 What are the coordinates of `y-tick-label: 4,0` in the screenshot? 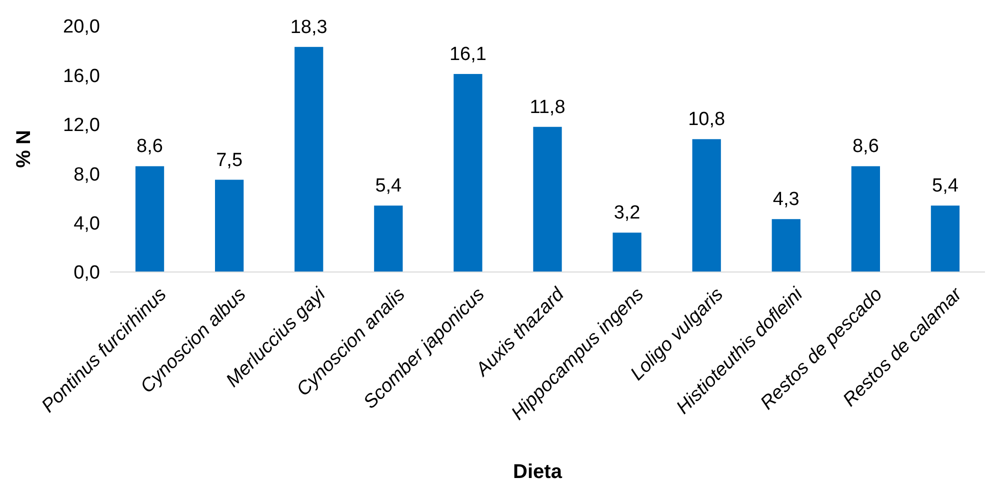 It's located at (87, 223).